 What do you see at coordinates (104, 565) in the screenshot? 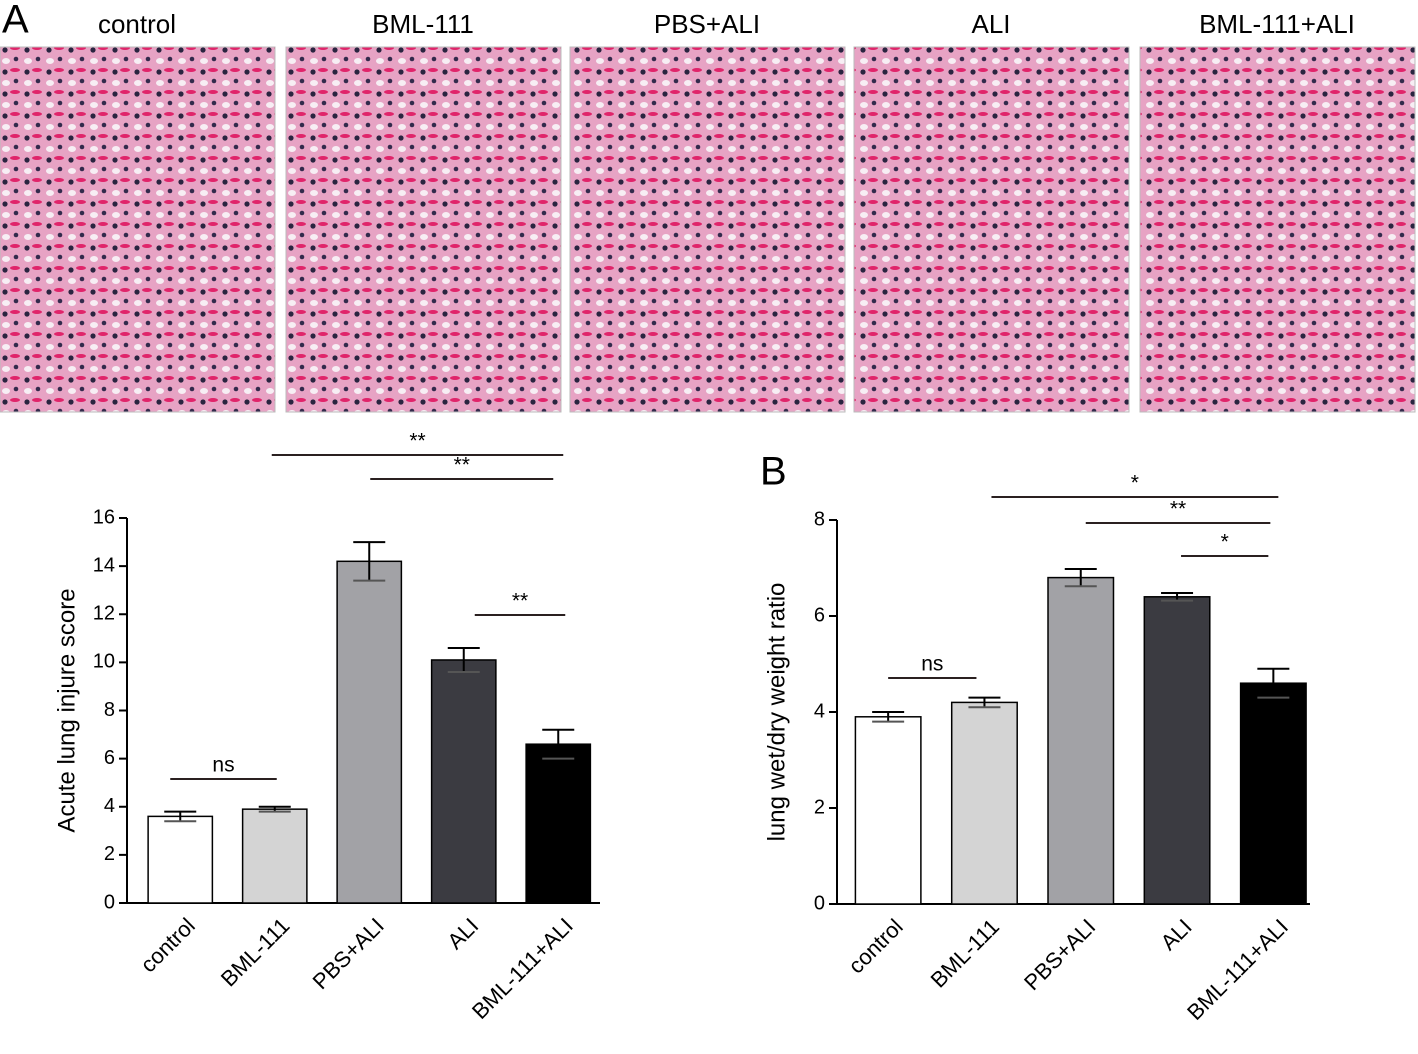
I see `y-tick-label: 14` at bounding box center [104, 565].